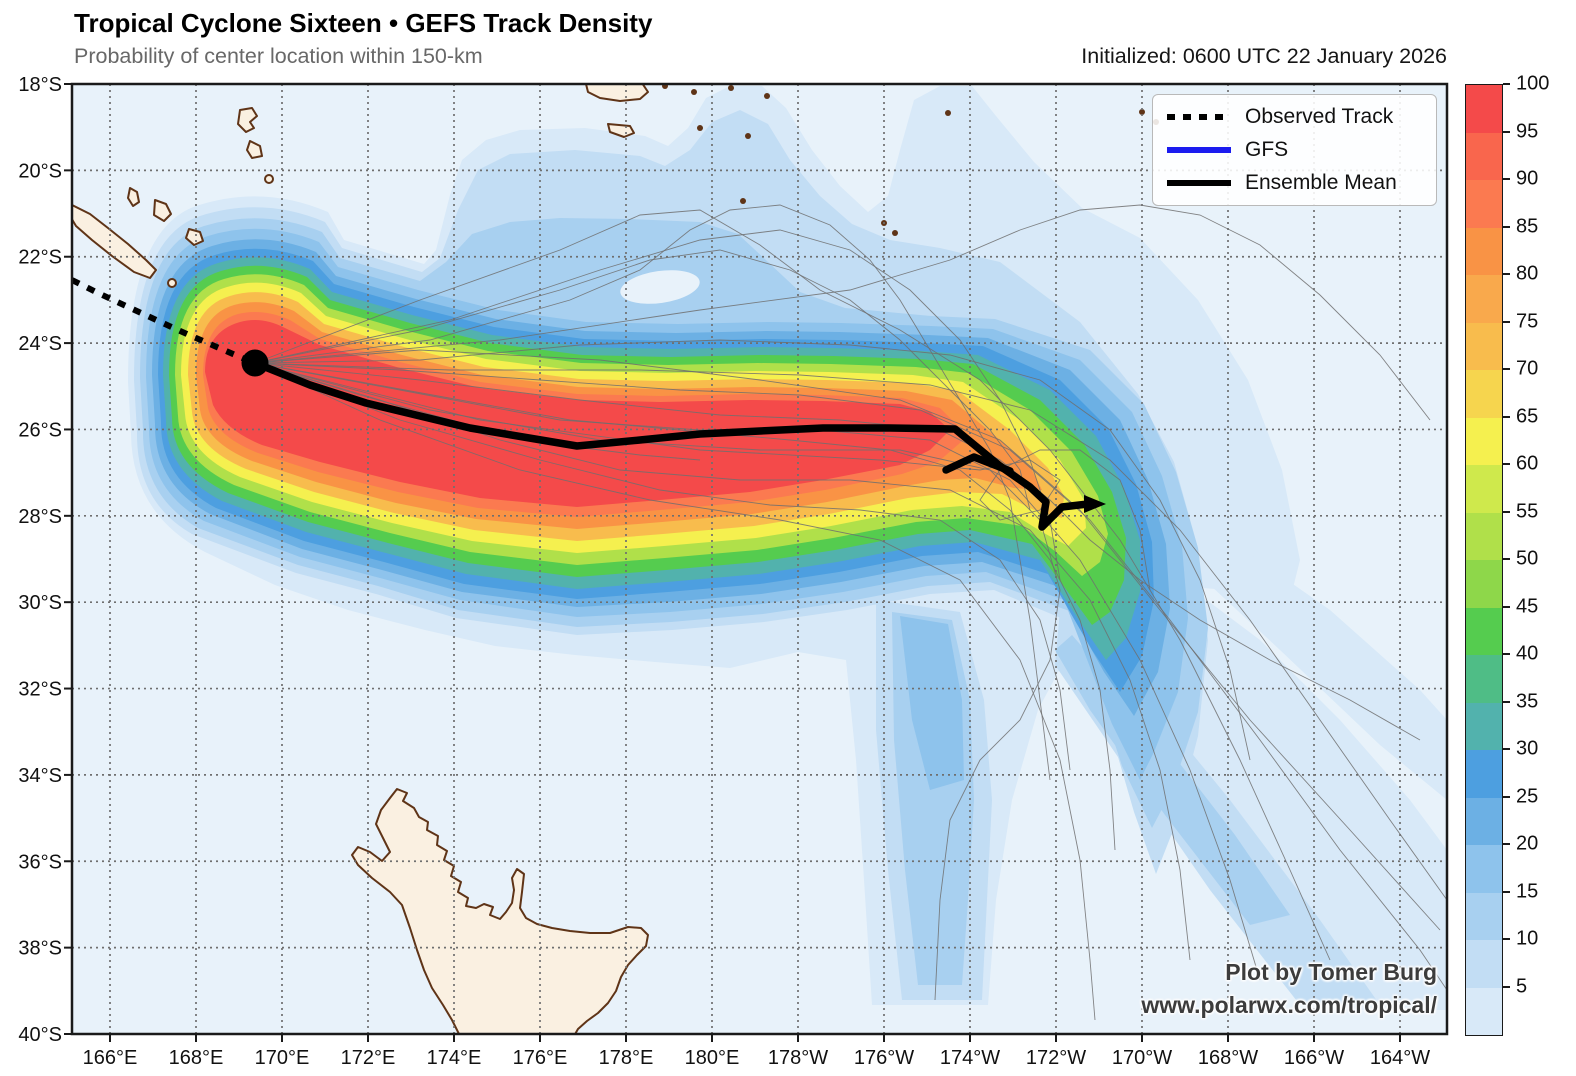 The image size is (1576, 1076). Describe the element at coordinates (910, 160) in the screenshot. I see `small-islands` at that location.